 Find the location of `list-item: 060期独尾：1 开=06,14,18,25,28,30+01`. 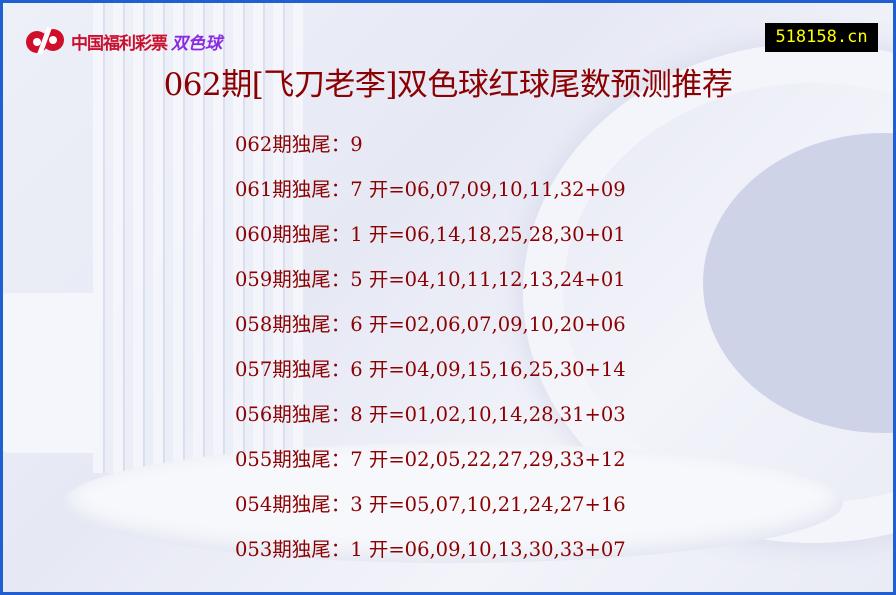

list-item: 060期独尾：1 开=06,14,18,25,28,30+01 is located at coordinates (430, 234).